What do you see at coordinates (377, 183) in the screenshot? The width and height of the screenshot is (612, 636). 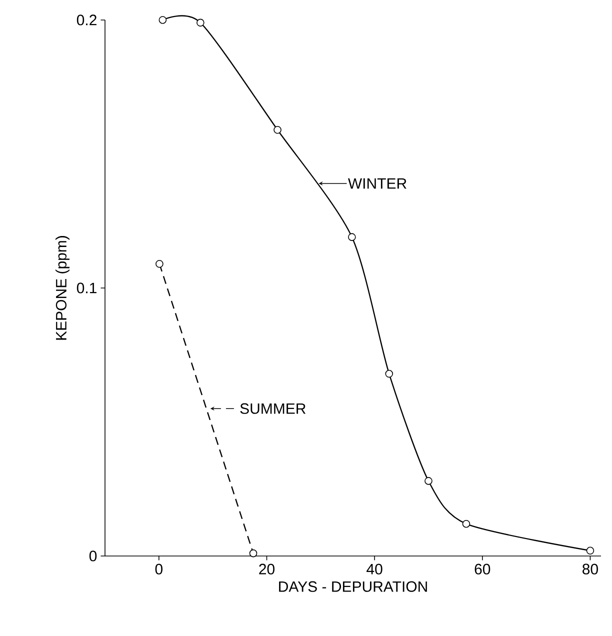 I see `legend-label: WINTER` at bounding box center [377, 183].